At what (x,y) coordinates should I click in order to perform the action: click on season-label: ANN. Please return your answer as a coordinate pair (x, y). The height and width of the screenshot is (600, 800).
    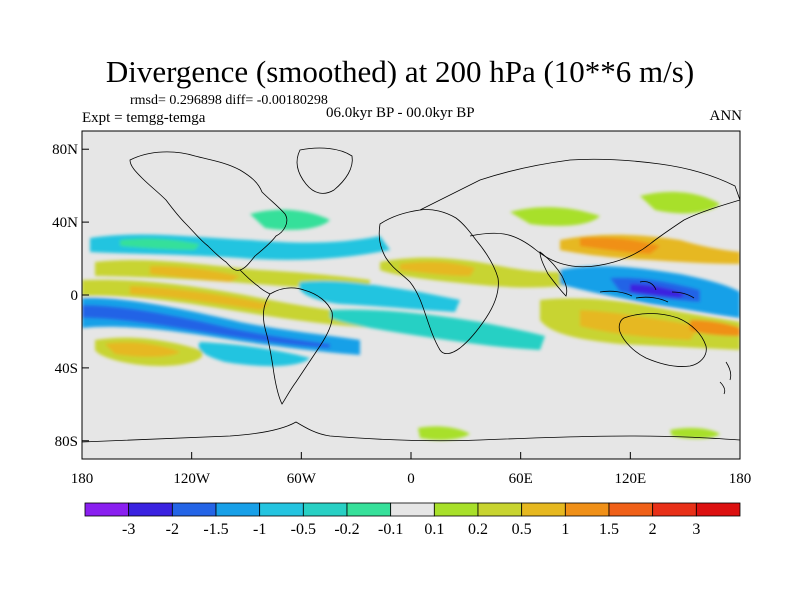
    Looking at the image, I should click on (726, 116).